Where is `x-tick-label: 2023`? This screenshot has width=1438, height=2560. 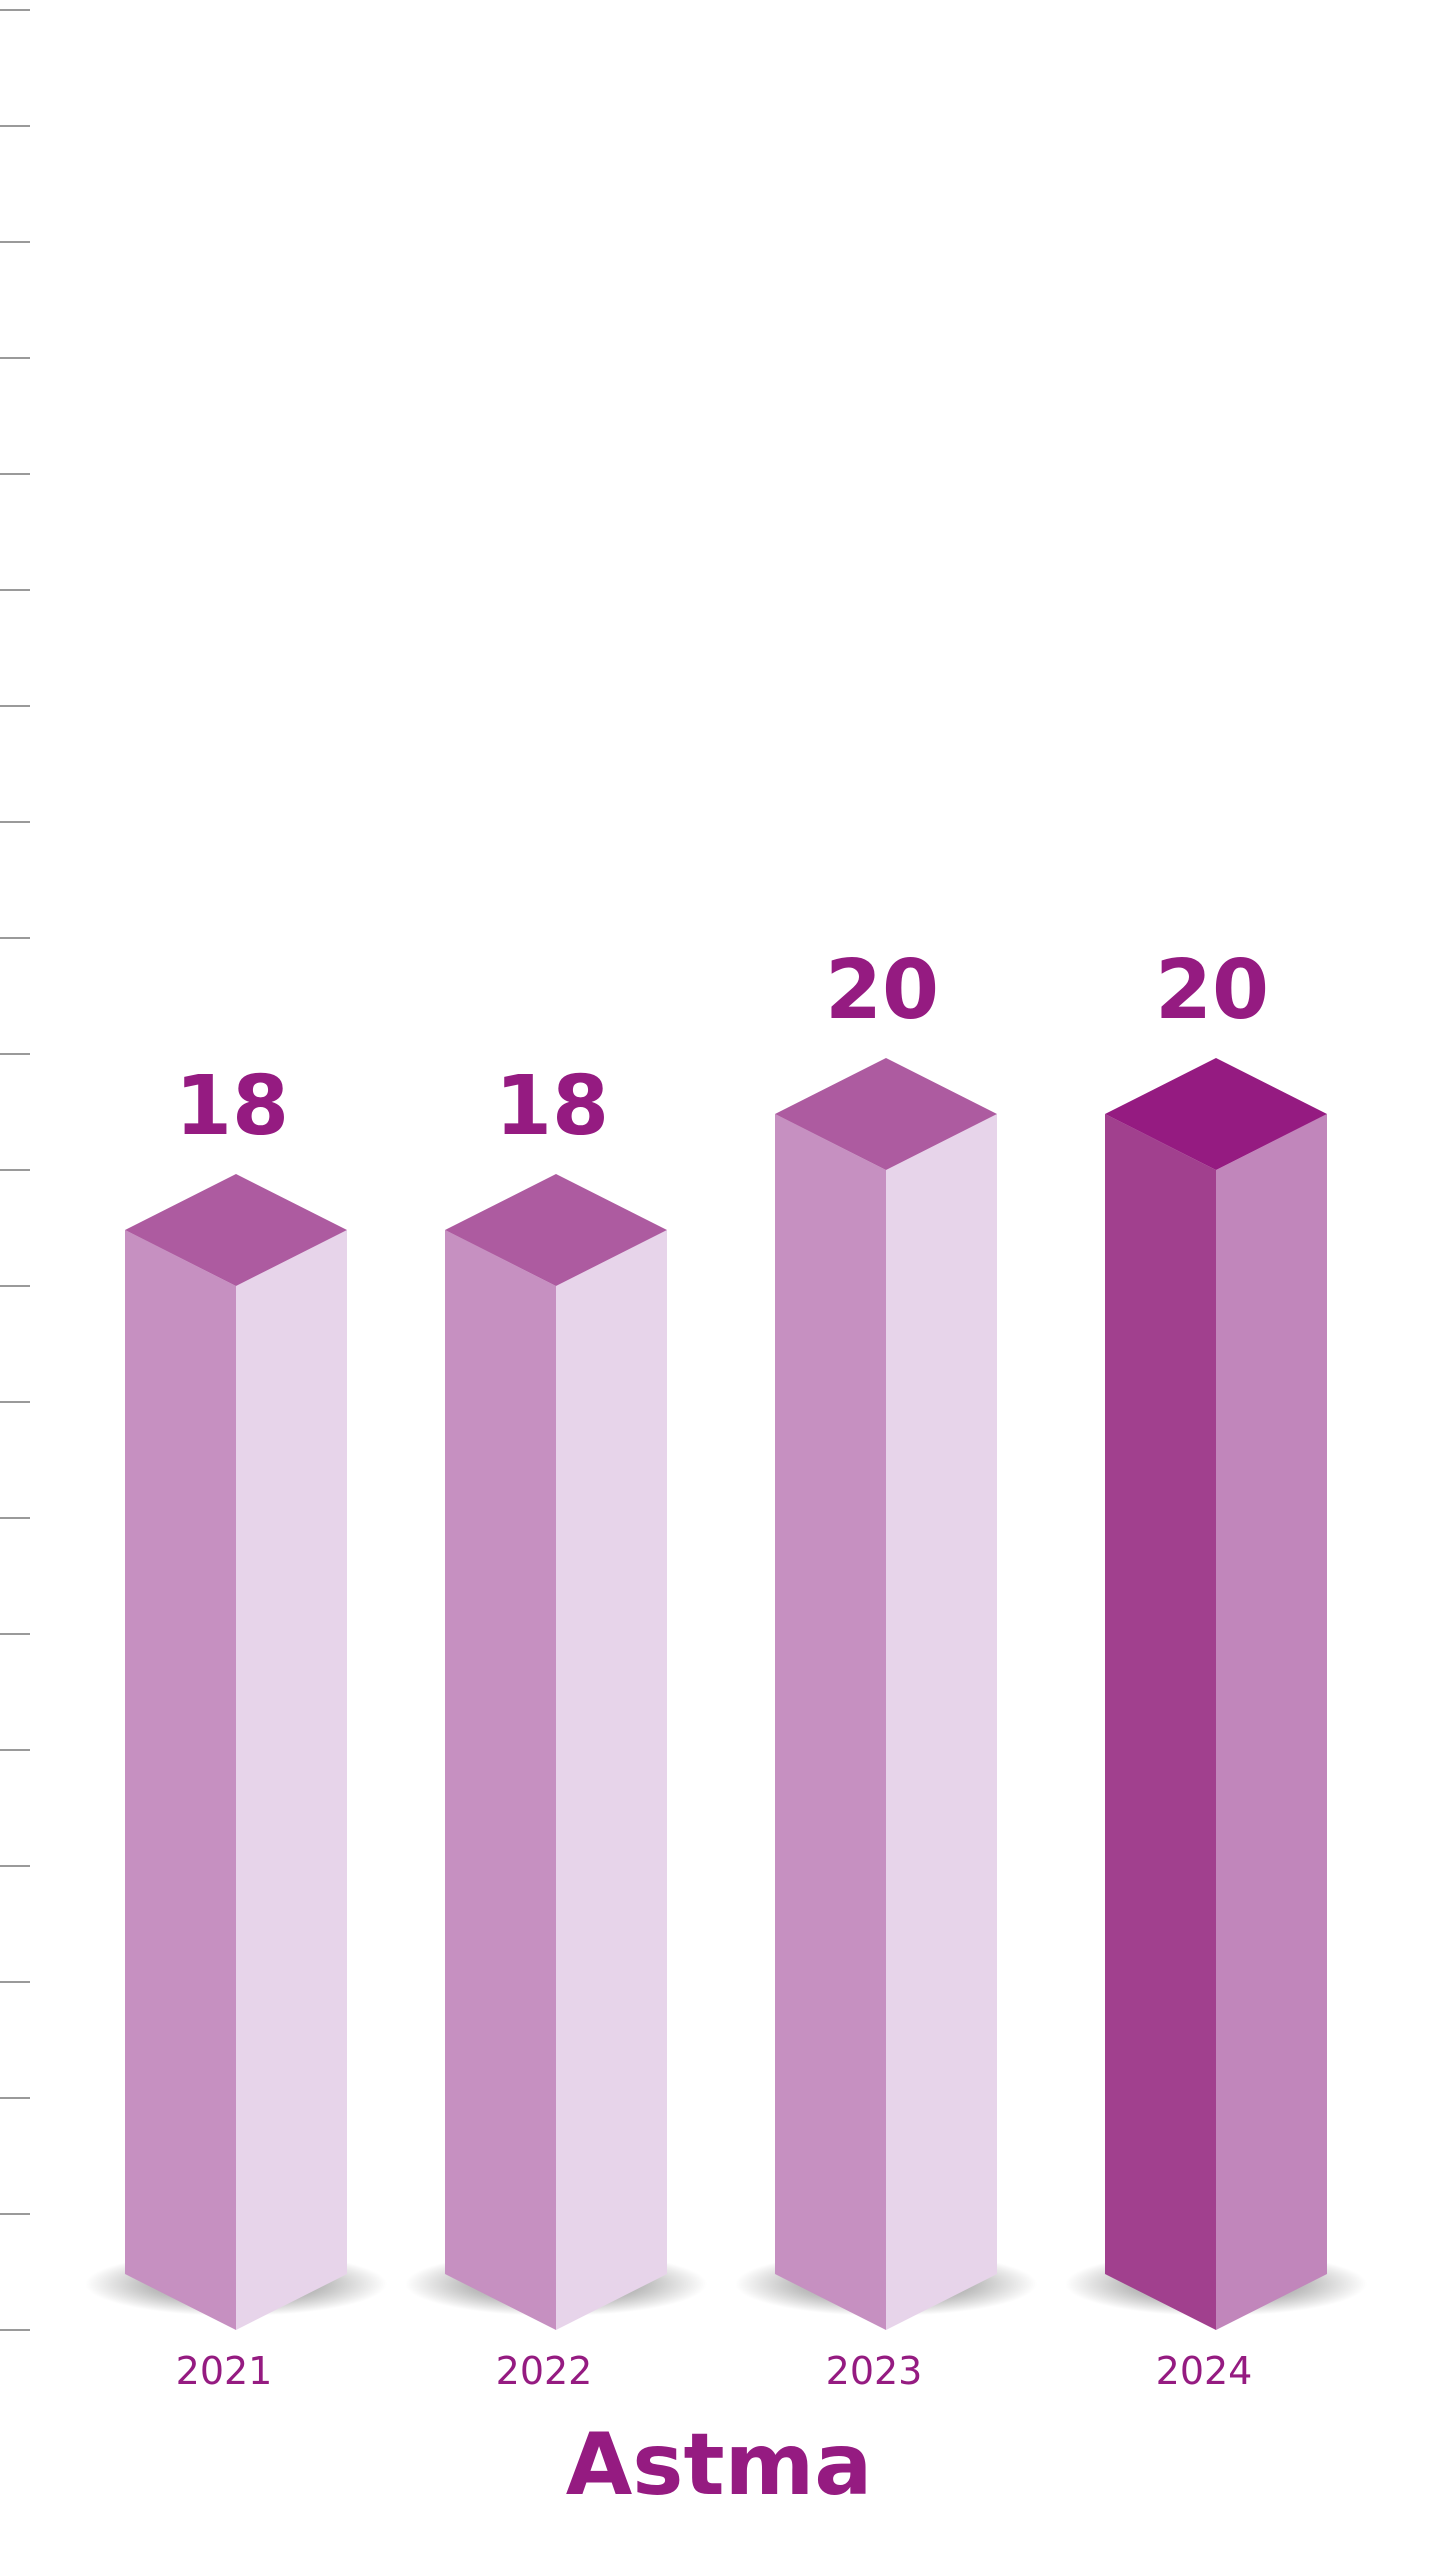 x-tick-label: 2023 is located at coordinates (874, 2371).